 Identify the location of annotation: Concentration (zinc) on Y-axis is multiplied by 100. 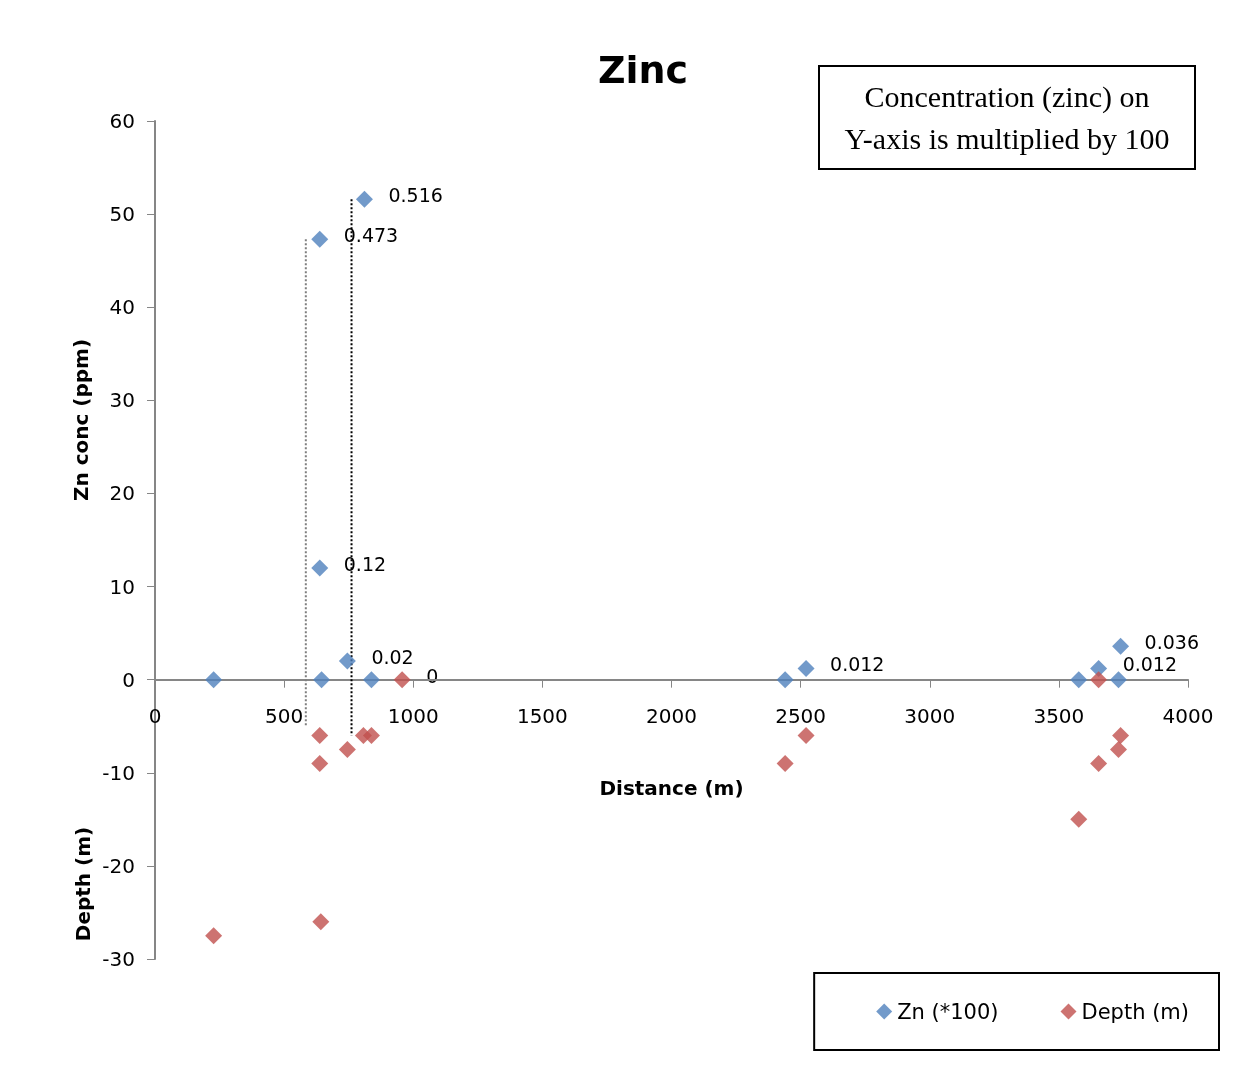
(1007, 117).